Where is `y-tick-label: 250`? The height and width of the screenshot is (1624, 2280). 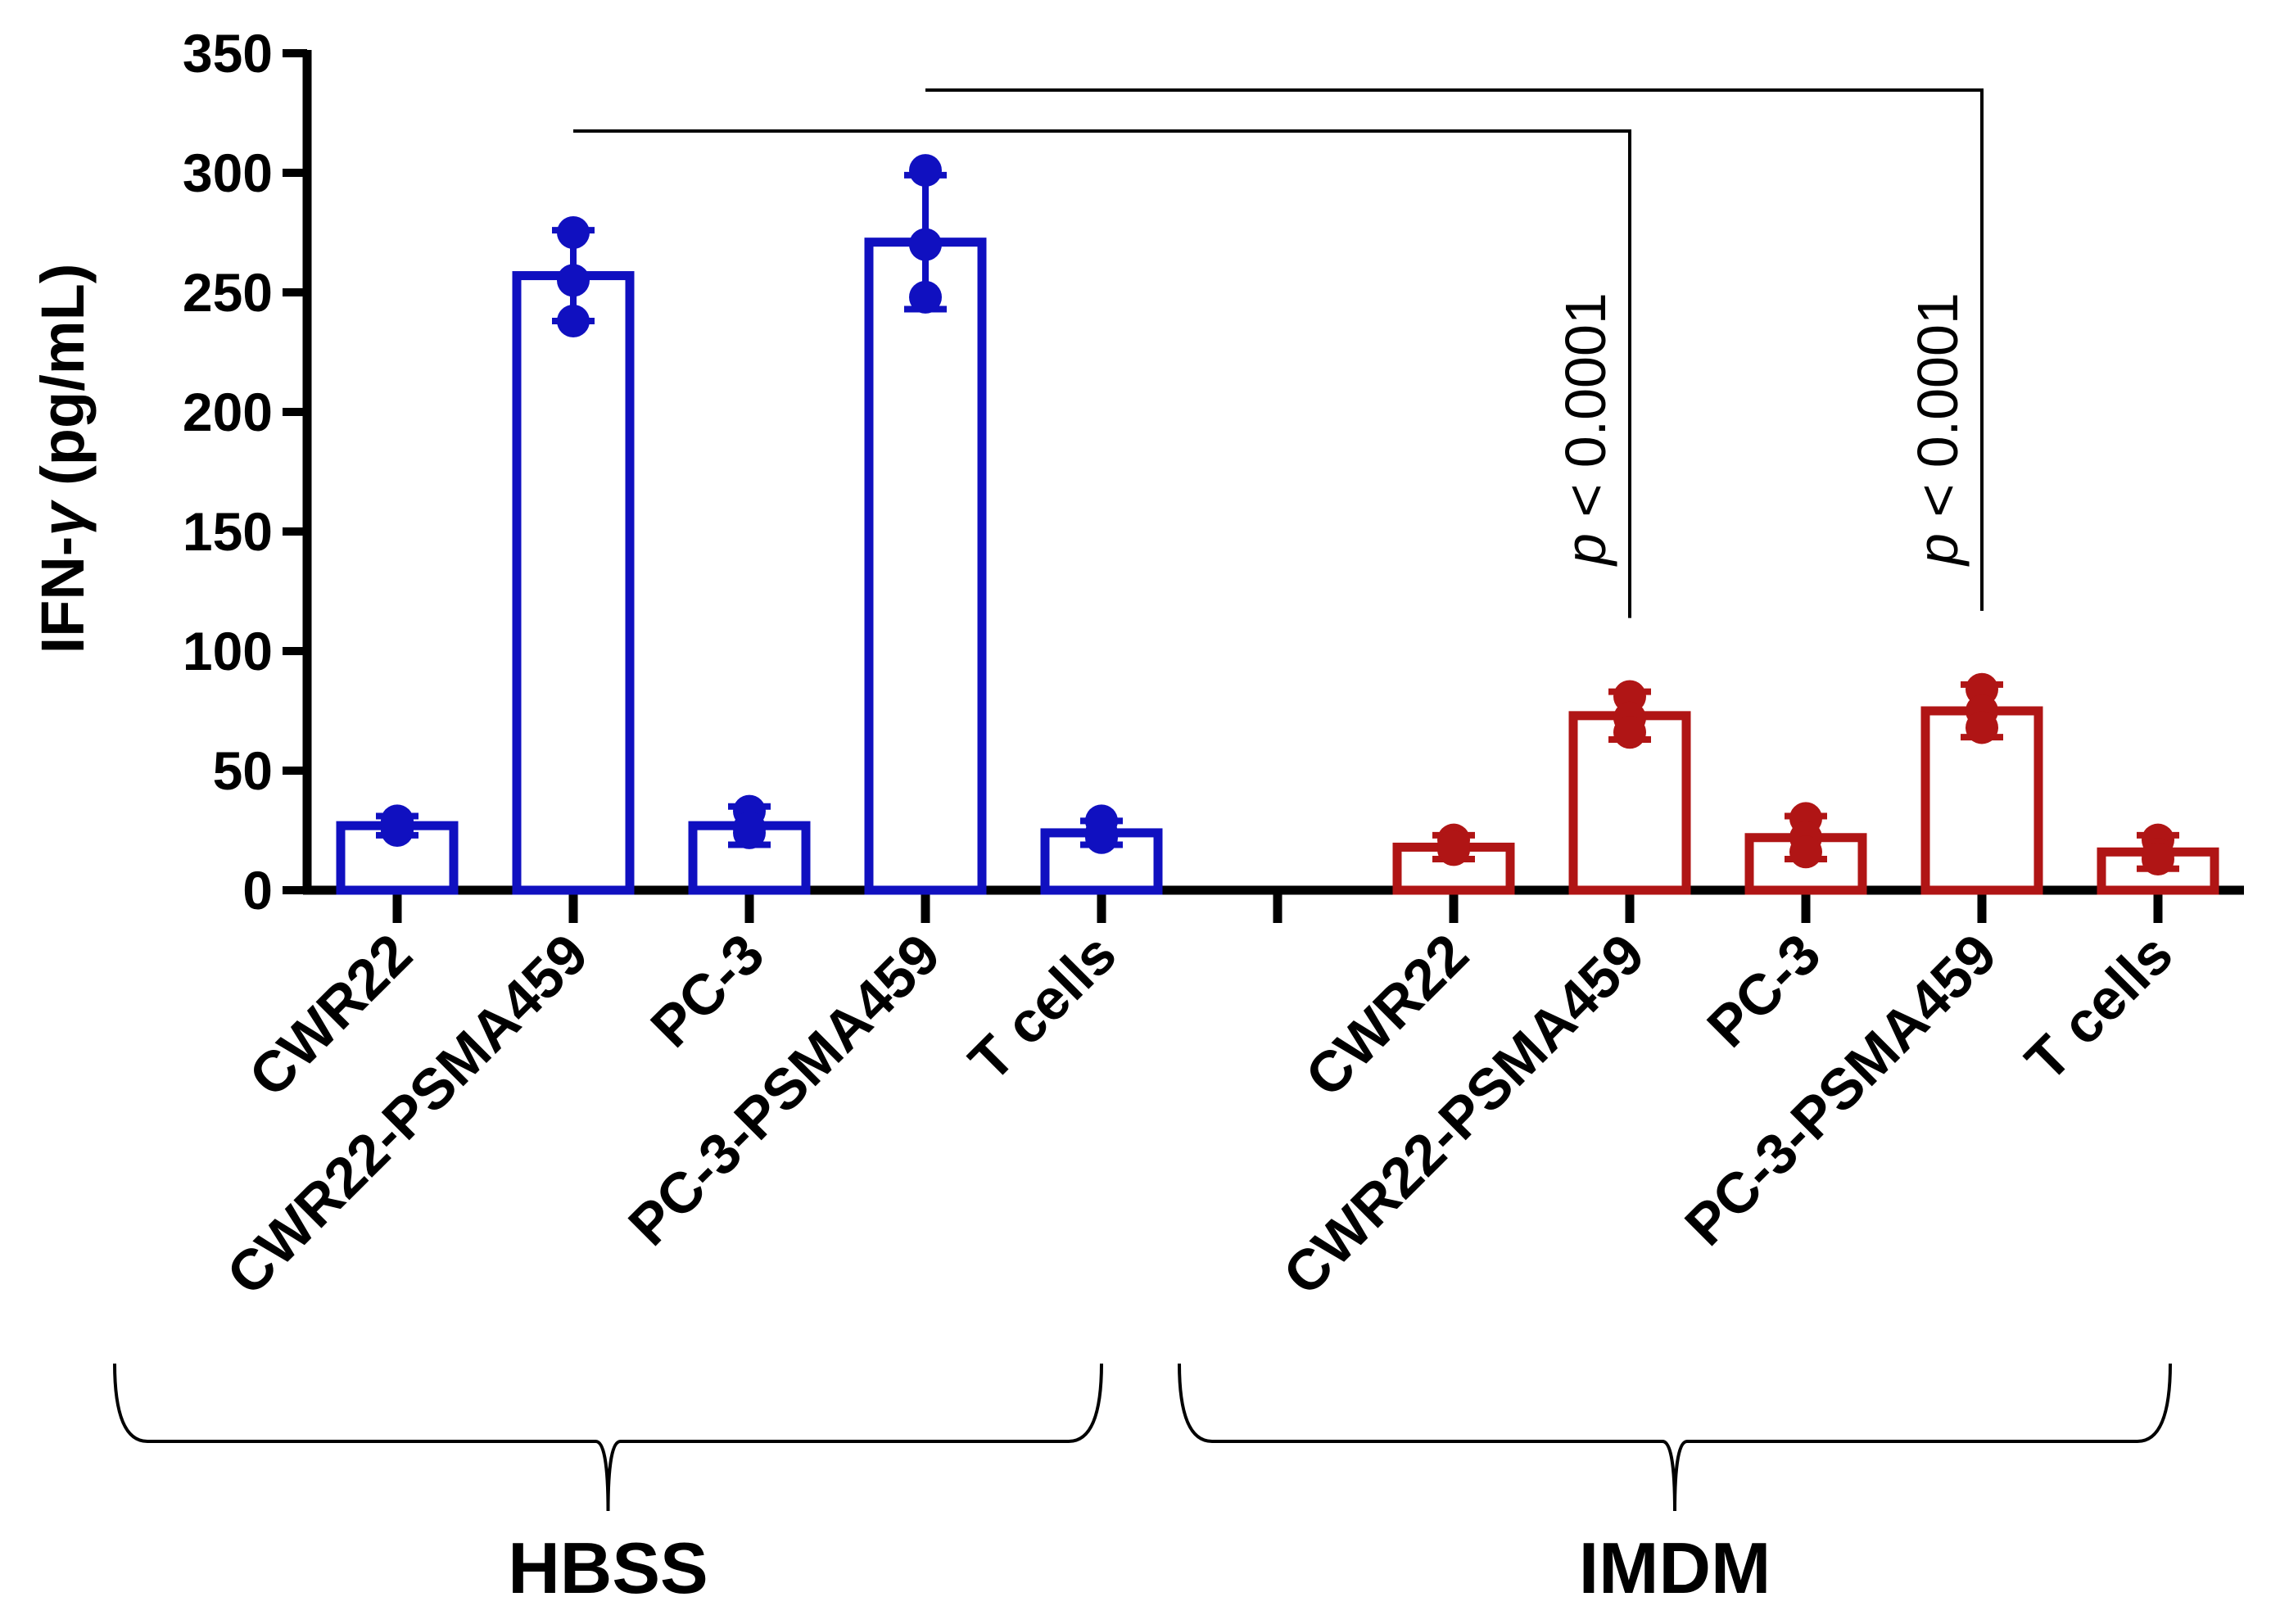 y-tick-label: 250 is located at coordinates (228, 292).